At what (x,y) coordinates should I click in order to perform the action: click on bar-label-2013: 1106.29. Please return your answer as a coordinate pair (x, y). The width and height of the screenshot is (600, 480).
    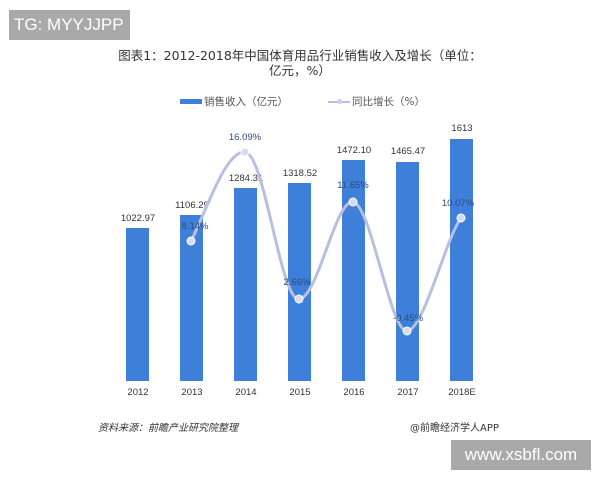
    Looking at the image, I should click on (192, 205).